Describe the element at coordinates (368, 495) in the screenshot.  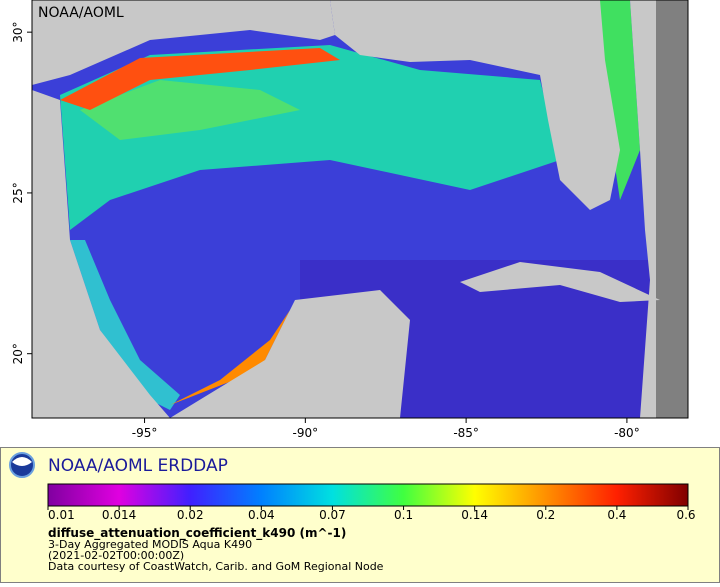
I see `colorbar` at that location.